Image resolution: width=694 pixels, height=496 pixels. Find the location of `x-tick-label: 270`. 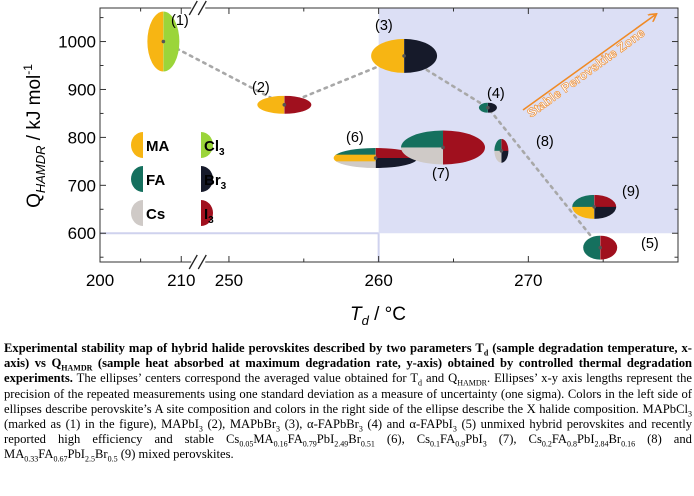

x-tick-label: 270 is located at coordinates (528, 280).